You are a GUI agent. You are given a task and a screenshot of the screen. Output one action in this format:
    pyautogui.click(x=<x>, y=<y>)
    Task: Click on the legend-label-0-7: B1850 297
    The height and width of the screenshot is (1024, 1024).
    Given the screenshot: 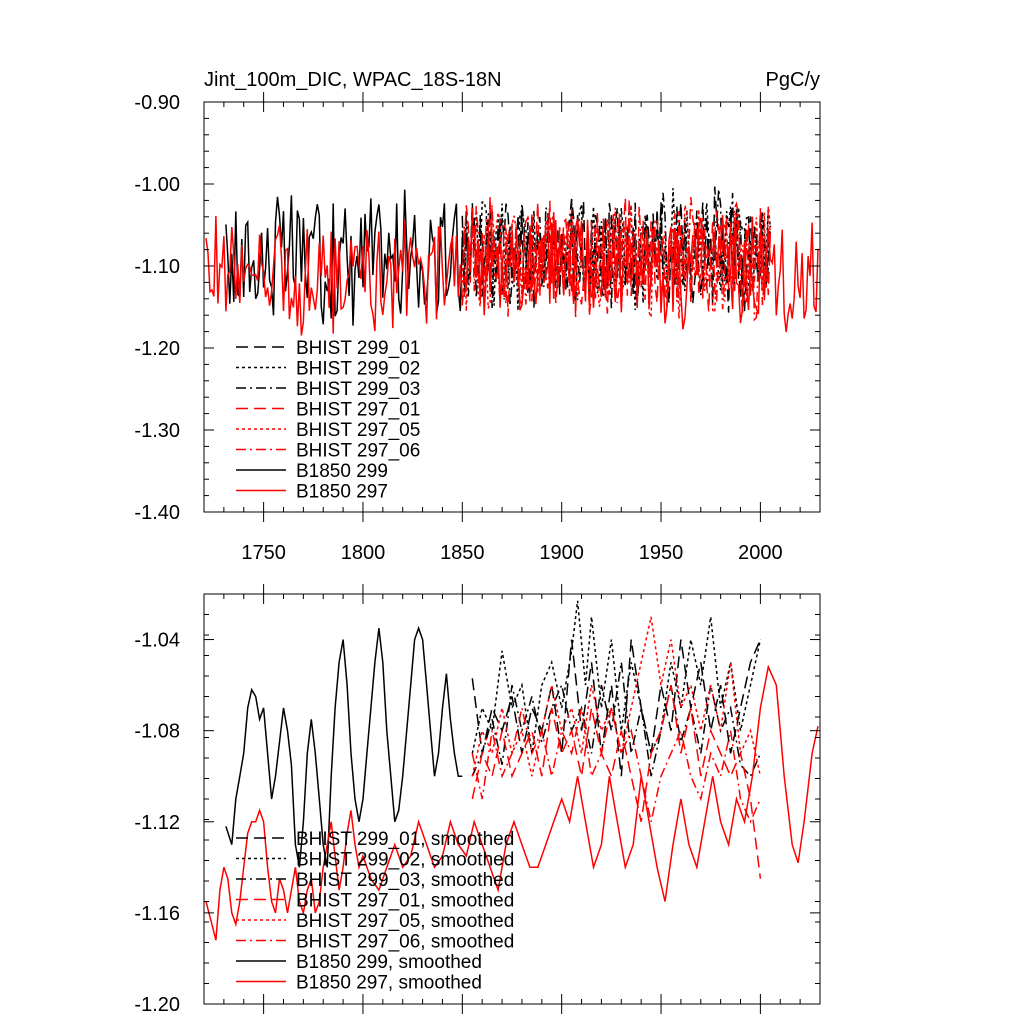 What is the action you would take?
    pyautogui.click(x=342, y=492)
    